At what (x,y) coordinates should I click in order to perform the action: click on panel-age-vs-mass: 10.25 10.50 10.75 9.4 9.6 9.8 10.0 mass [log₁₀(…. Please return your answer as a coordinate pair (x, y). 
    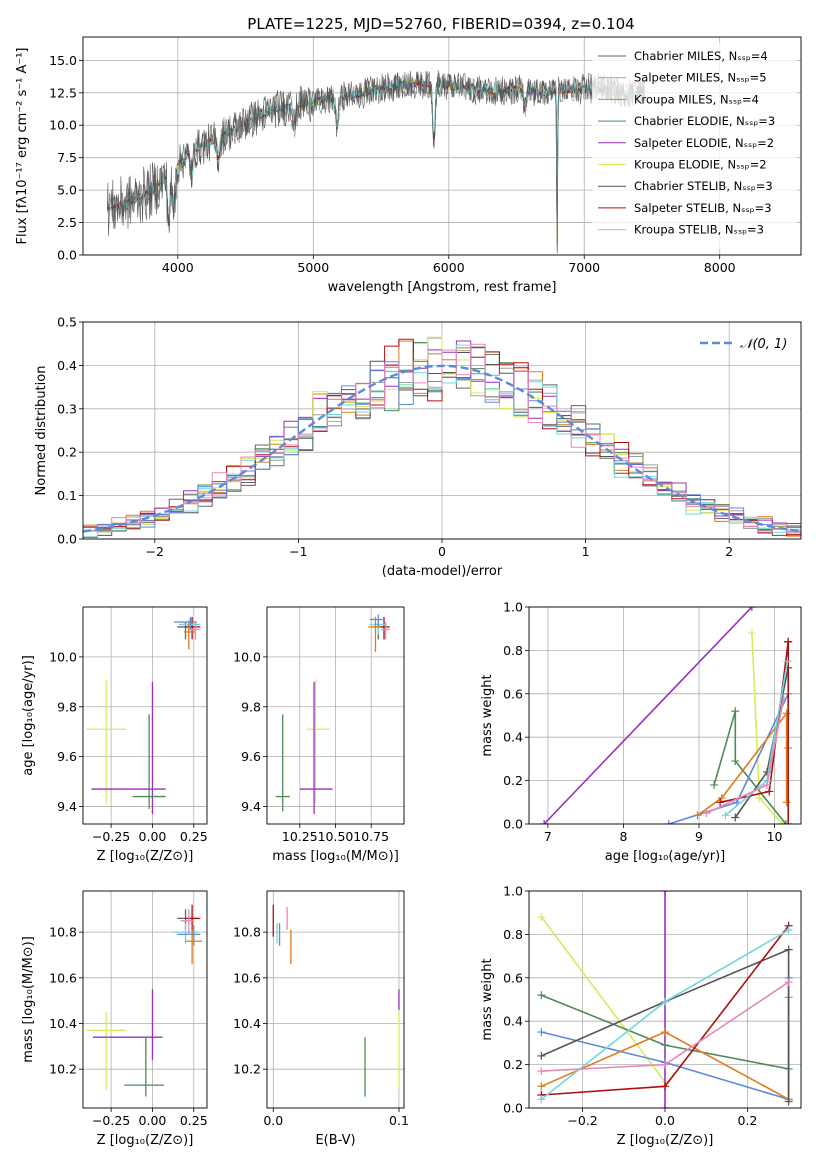
    Looking at the image, I should click on (319, 735).